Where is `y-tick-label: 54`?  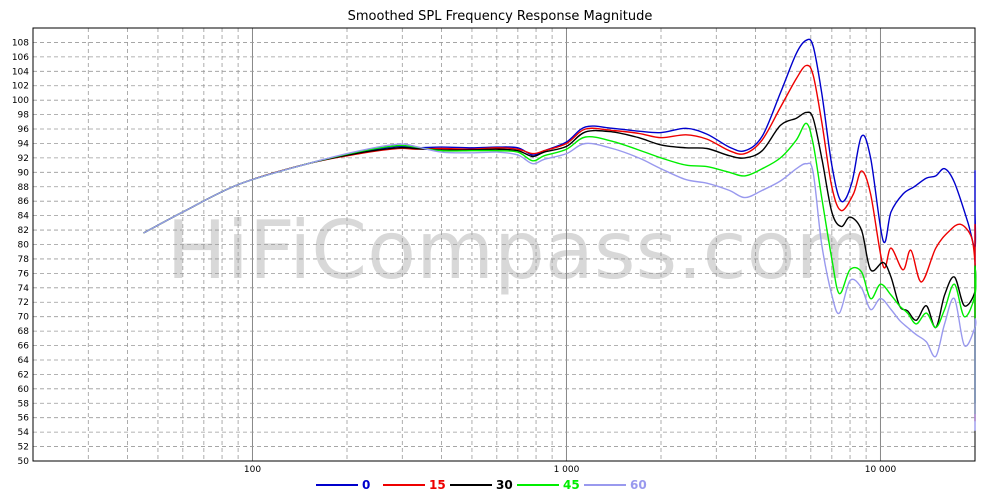
y-tick-label: 54 is located at coordinates (24, 433).